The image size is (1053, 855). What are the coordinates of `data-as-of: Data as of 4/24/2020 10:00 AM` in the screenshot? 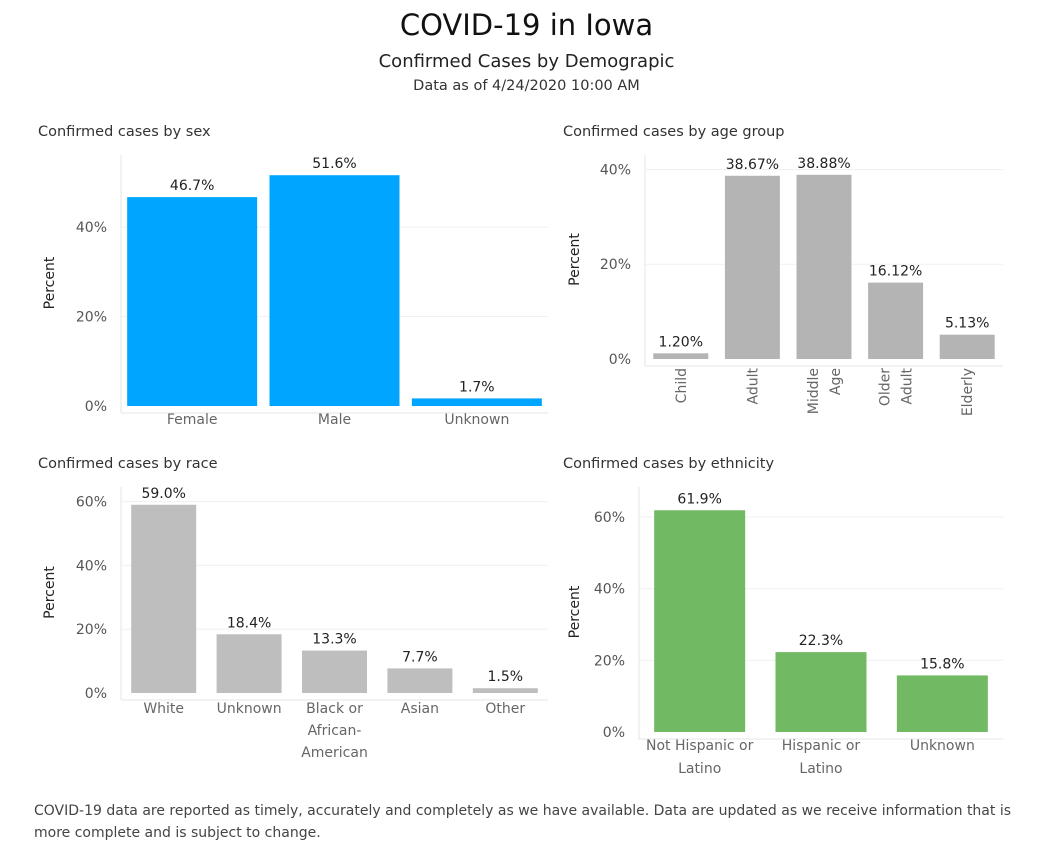 It's located at (526, 86).